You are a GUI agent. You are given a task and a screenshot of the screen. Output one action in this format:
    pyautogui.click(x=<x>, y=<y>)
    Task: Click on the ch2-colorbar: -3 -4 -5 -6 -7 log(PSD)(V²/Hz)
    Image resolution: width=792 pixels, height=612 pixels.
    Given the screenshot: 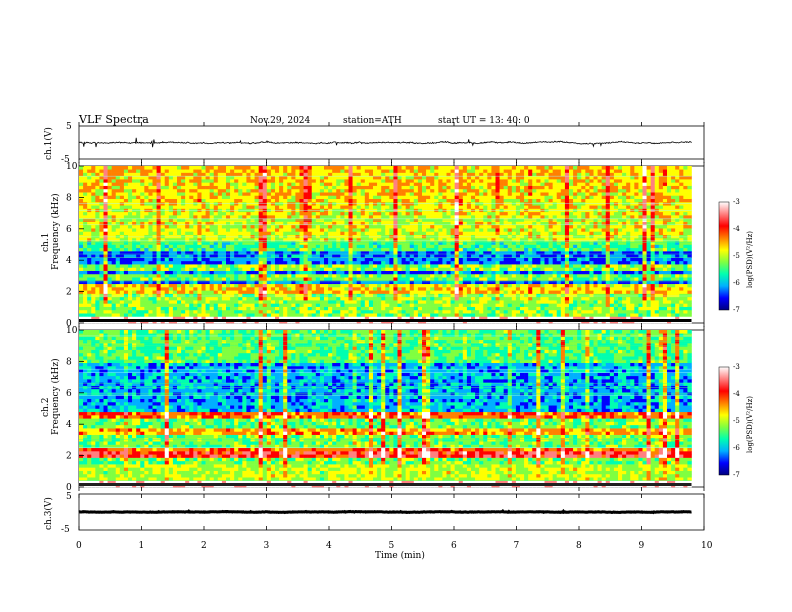 What is the action you would take?
    pyautogui.click(x=736, y=421)
    